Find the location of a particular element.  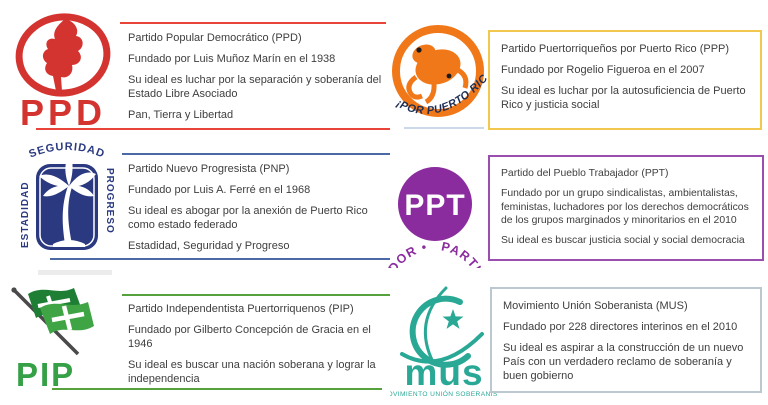

mus-star-icon is located at coordinates (453, 319).